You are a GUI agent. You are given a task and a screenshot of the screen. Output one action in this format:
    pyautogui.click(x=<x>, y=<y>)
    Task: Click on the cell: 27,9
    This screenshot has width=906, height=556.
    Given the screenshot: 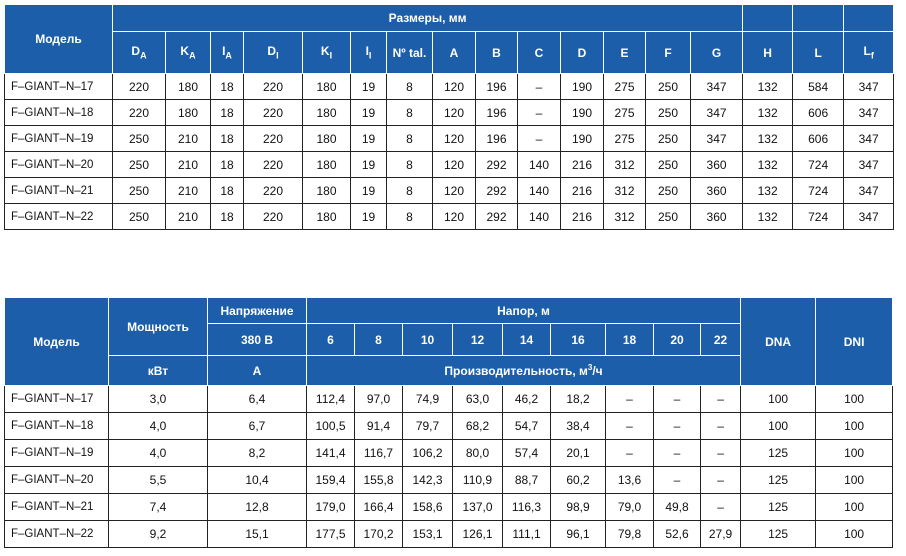 What is the action you would take?
    pyautogui.click(x=720, y=534)
    